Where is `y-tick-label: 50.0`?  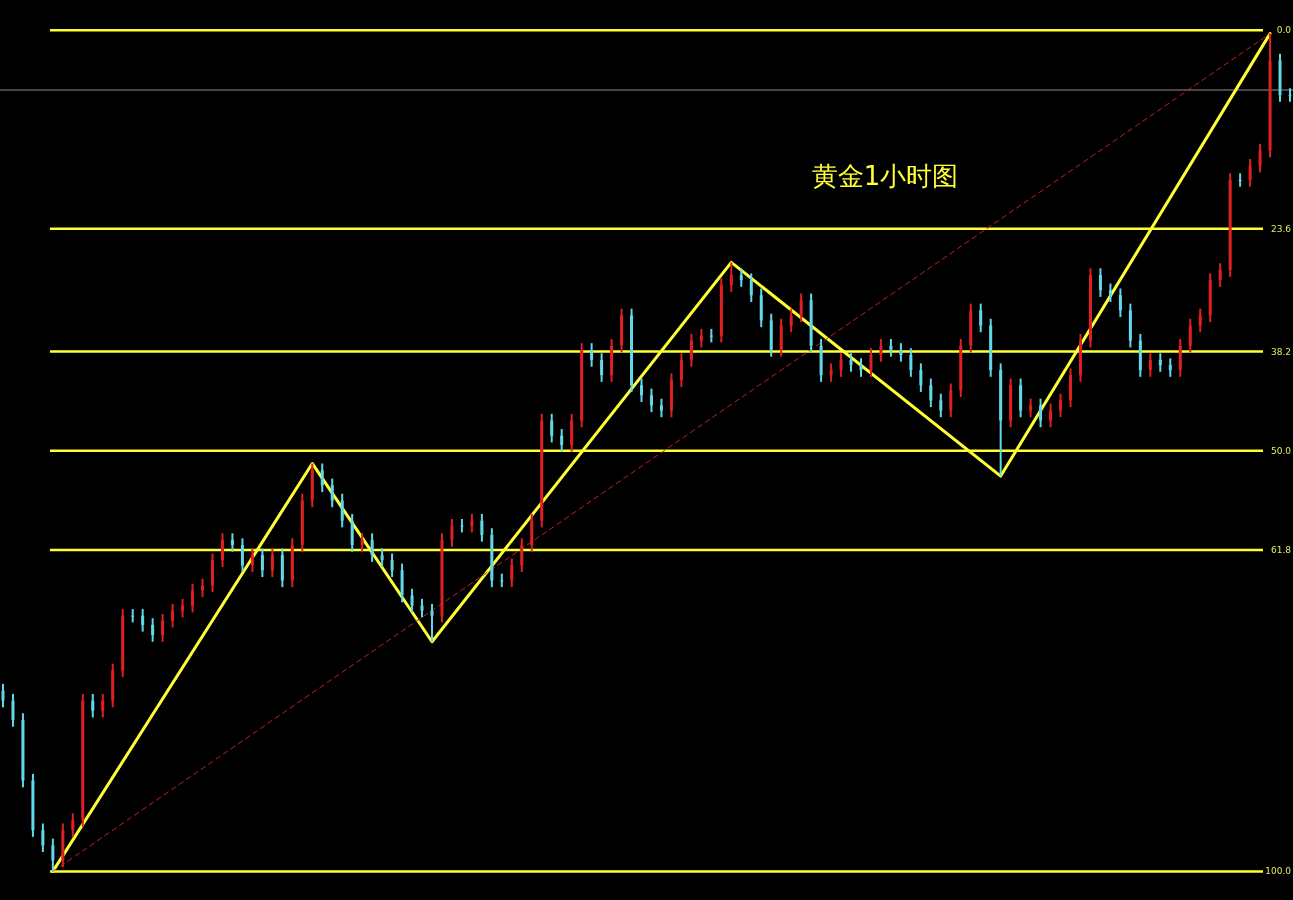
y-tick-label: 50.0 is located at coordinates (1281, 450).